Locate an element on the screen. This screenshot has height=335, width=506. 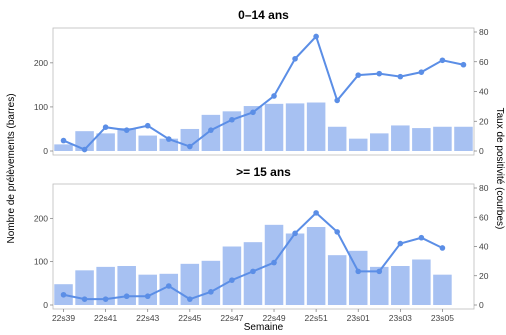
x-axis-title: Semaine is located at coordinates (264, 327).